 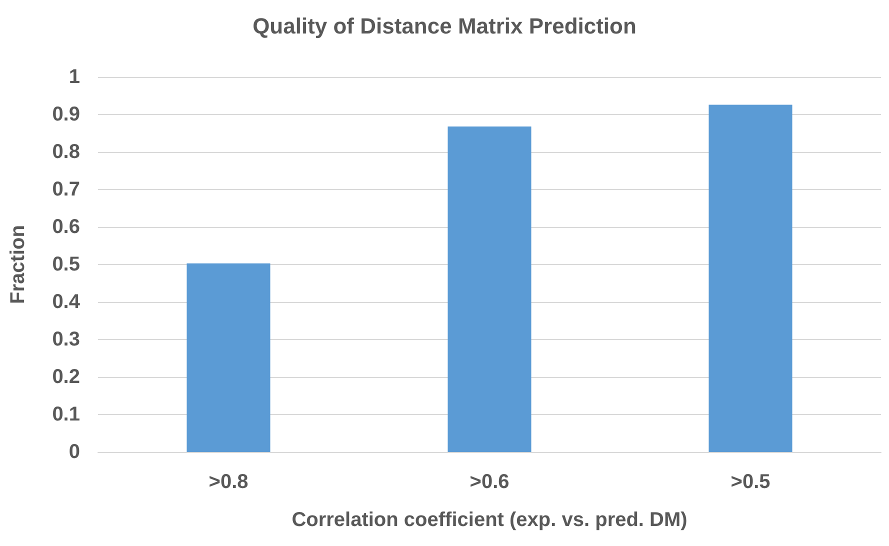 What do you see at coordinates (490, 520) in the screenshot?
I see `x-axis-title: Correlation coefficient (exp. vs. pred. DM)` at bounding box center [490, 520].